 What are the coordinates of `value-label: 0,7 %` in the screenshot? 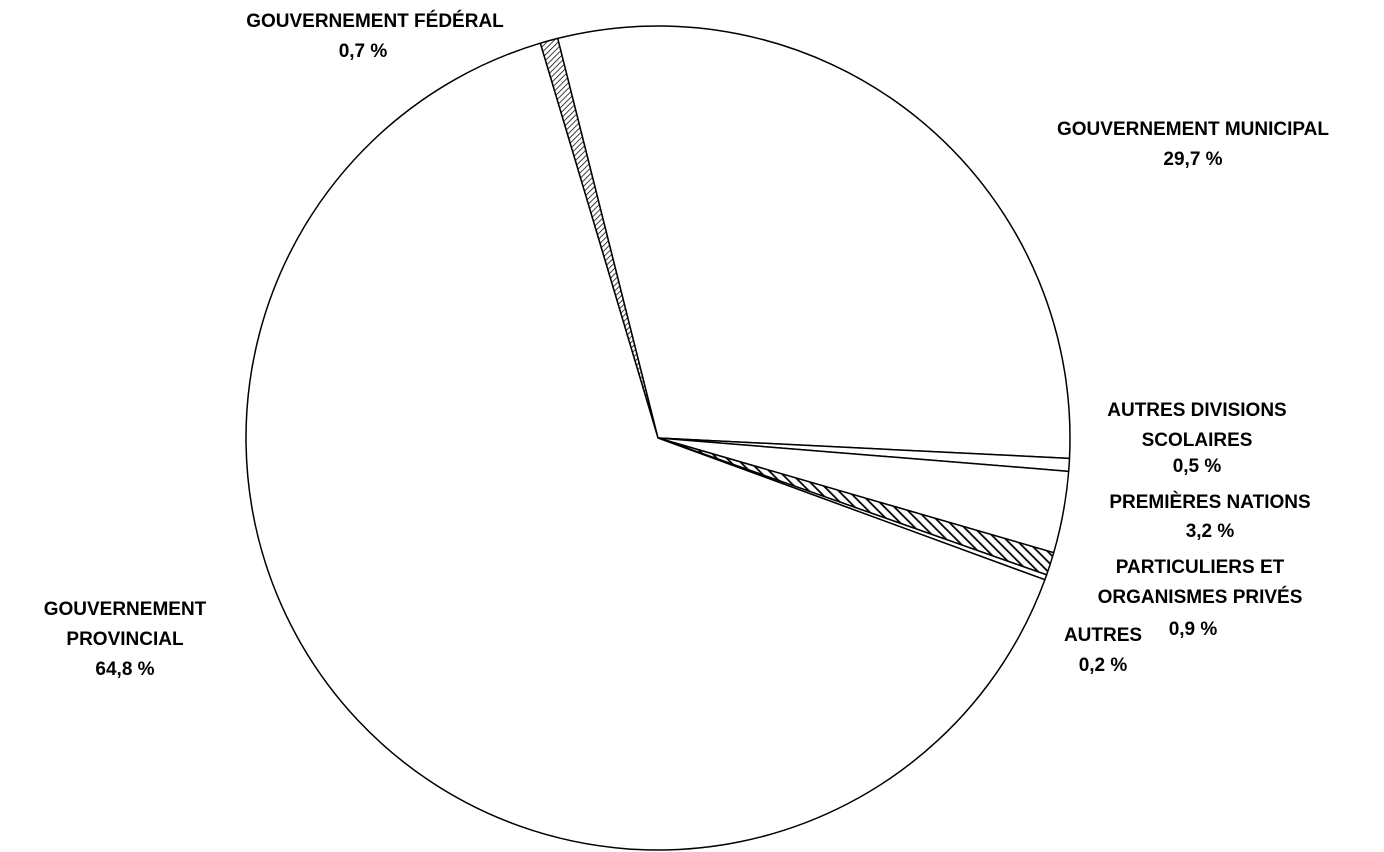 It's located at (363, 51).